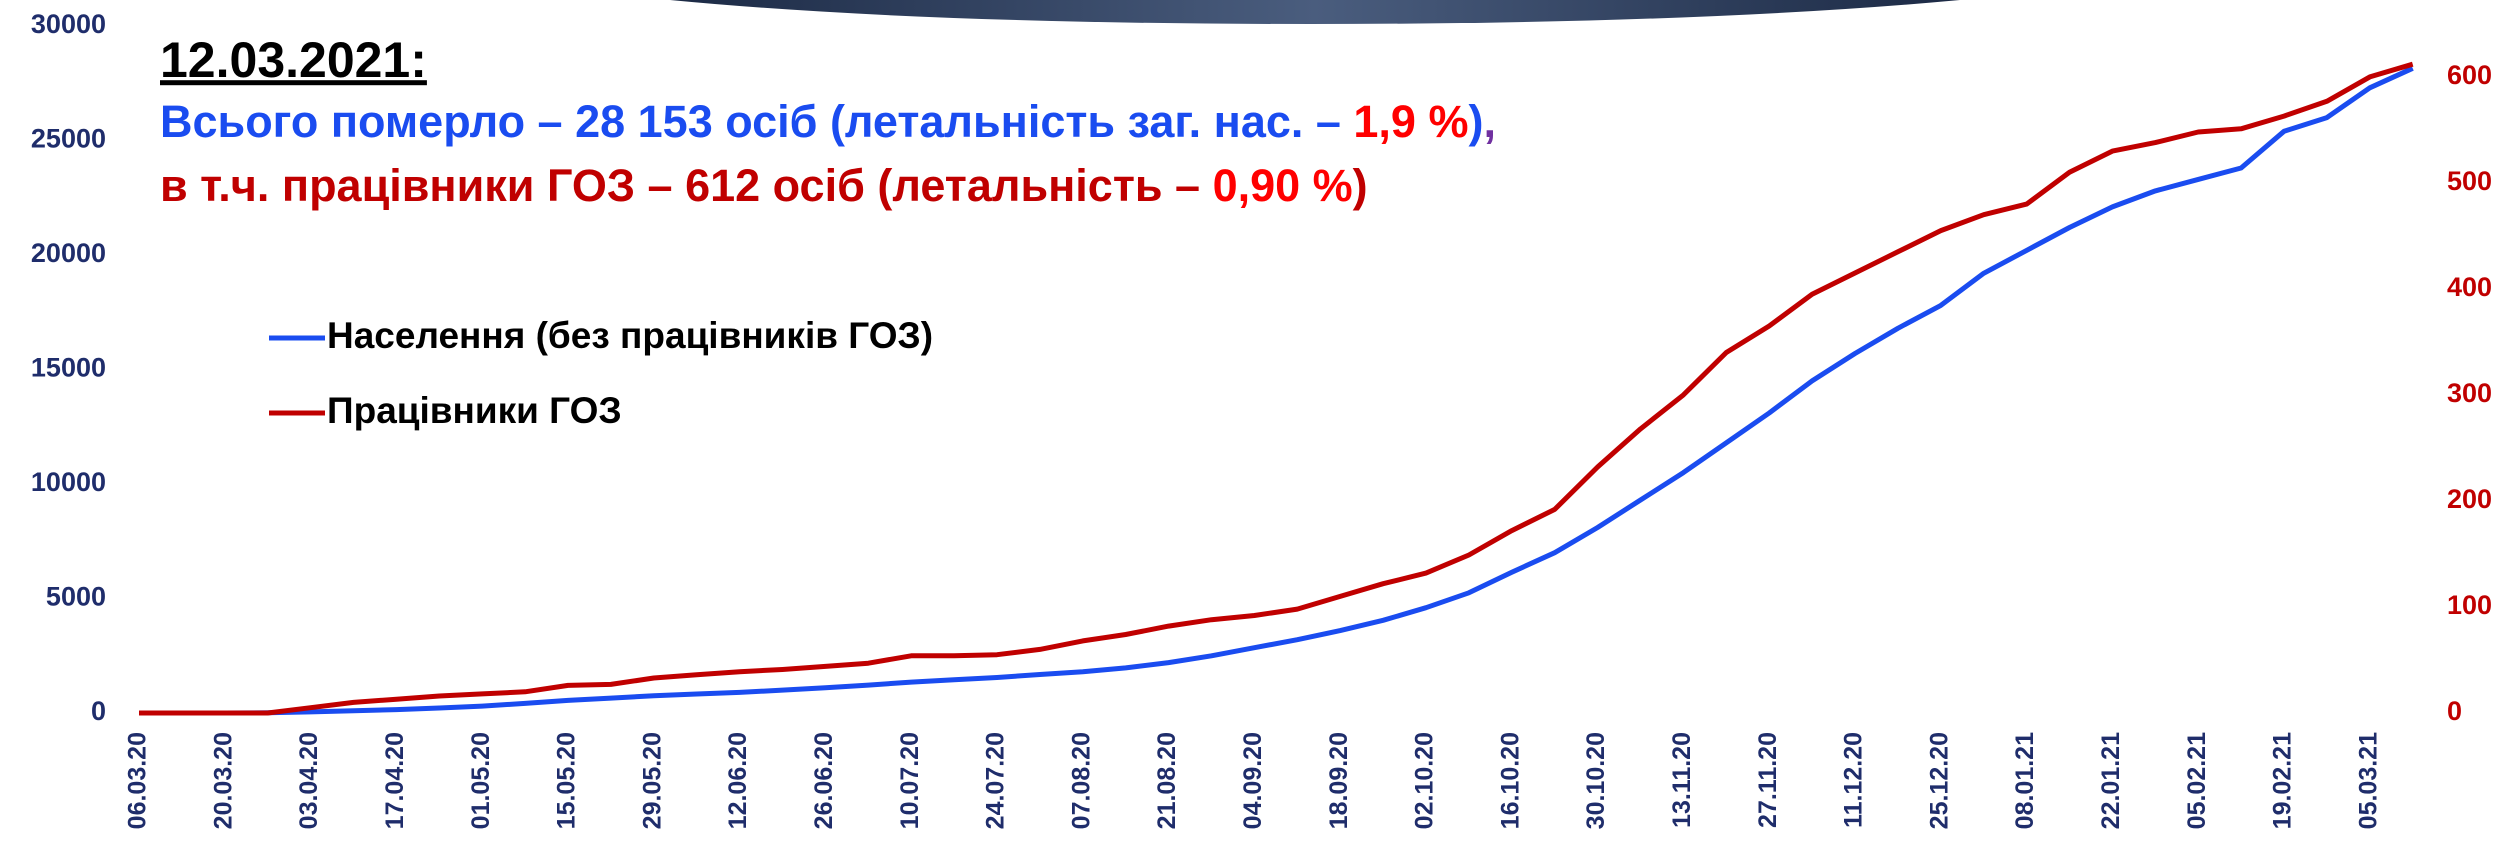 The width and height of the screenshot is (2511, 859). Describe the element at coordinates (68, 482) in the screenshot. I see `y-tick-label: 10000` at that location.